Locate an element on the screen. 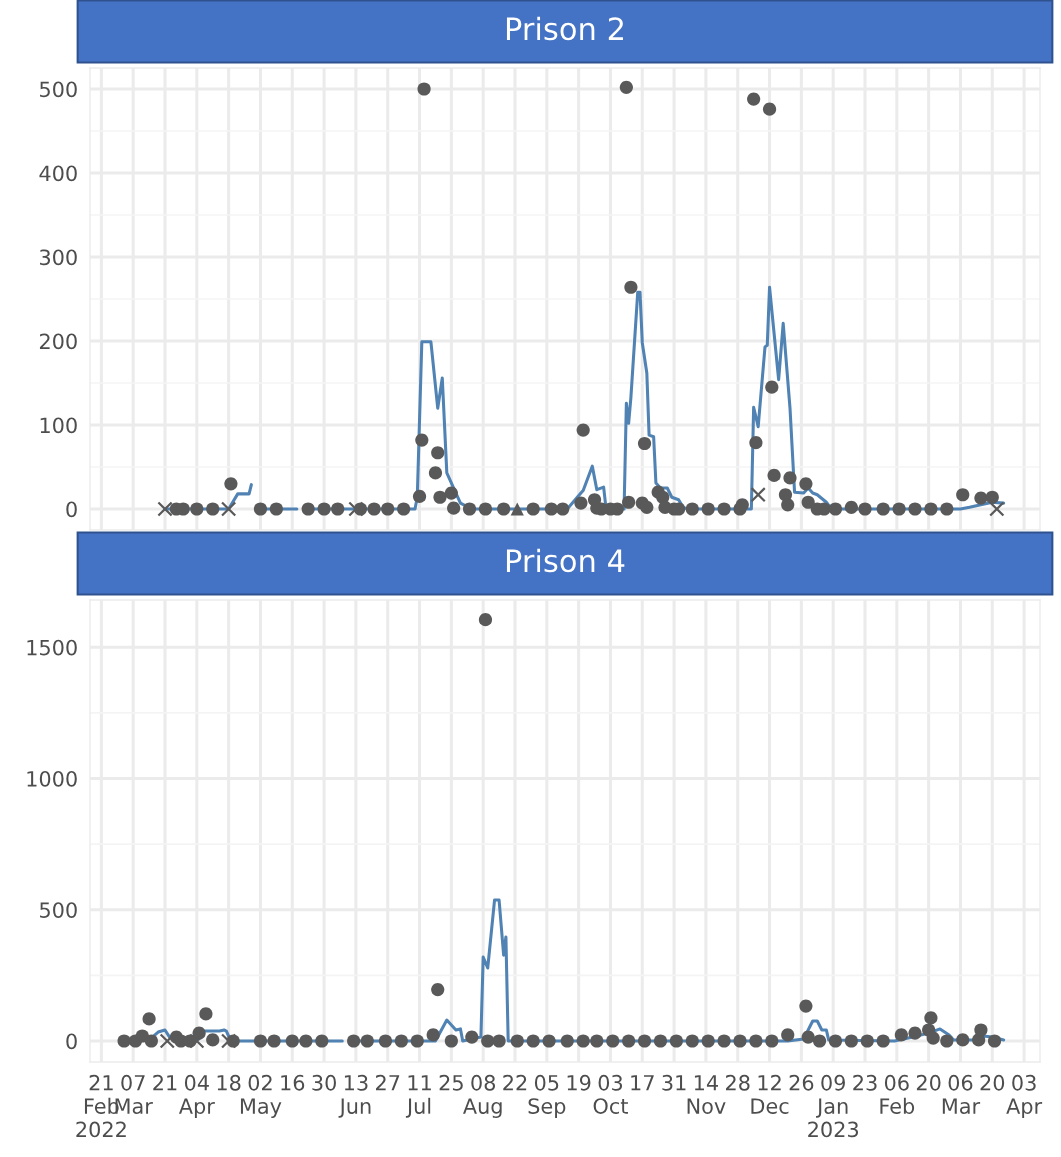 Image resolution: width=1061 pixels, height=1157 pixels. y-tick-label: 400 is located at coordinates (58, 173).